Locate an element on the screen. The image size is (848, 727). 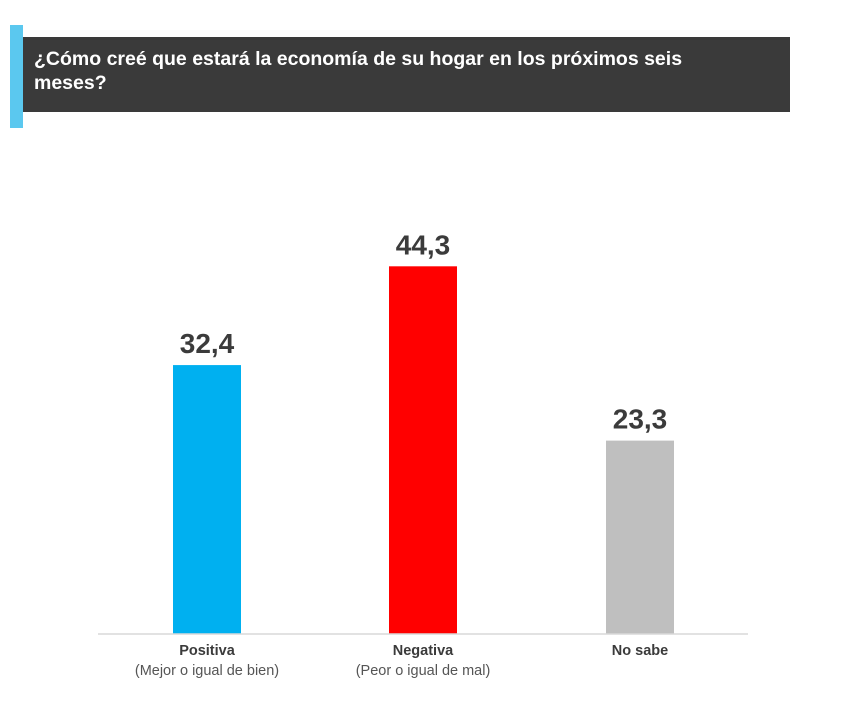
bar-value-label-1: 32,4 is located at coordinates (207, 343).